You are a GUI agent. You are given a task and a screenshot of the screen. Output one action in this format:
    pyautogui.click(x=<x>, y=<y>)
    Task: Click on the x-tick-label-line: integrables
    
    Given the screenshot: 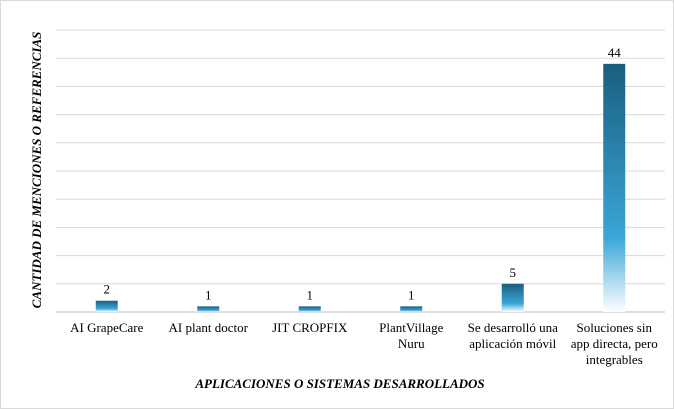 What is the action you would take?
    pyautogui.click(x=614, y=359)
    